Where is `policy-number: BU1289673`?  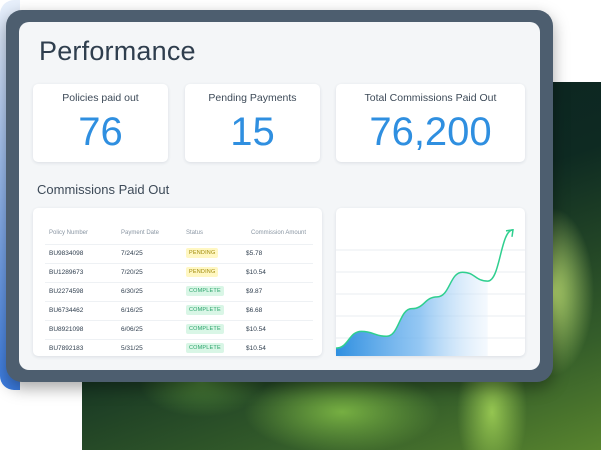 policy-number: BU1289673 is located at coordinates (66, 272).